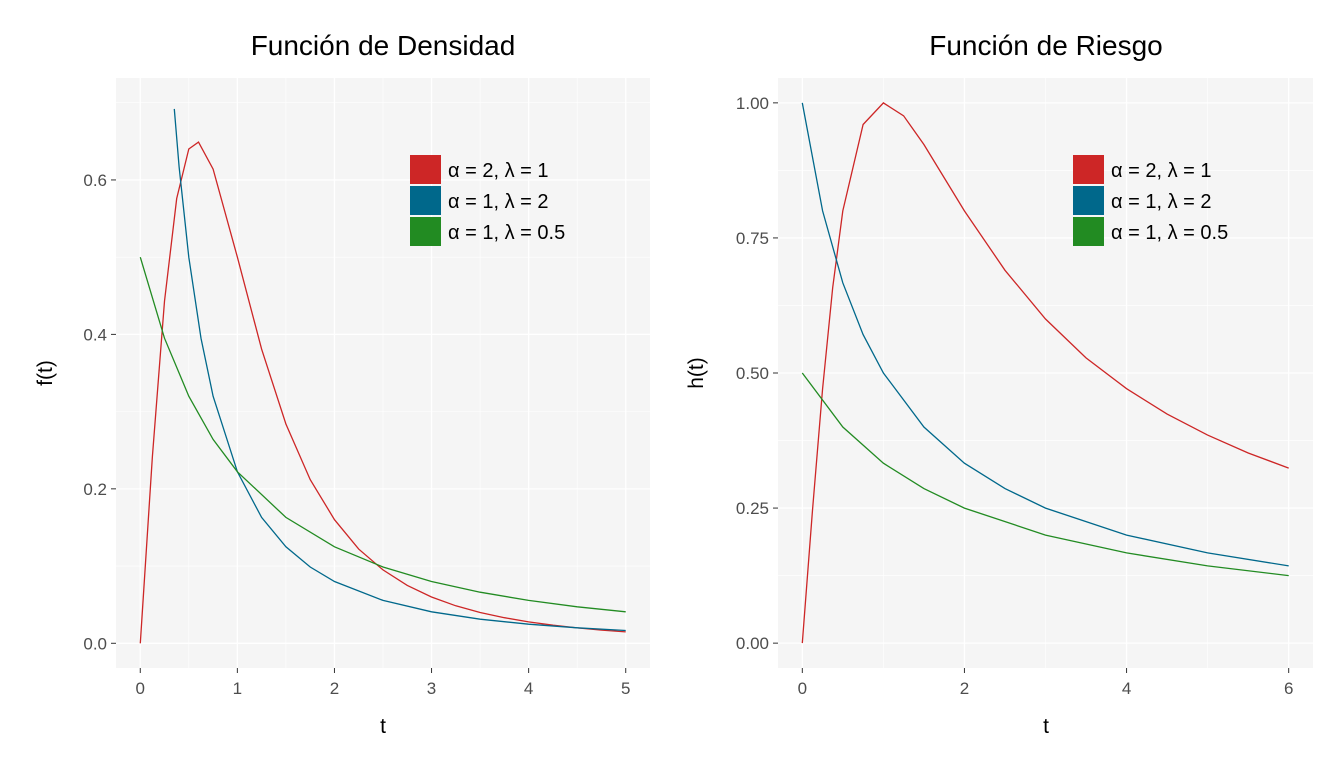 The height and width of the screenshot is (768, 1344). What do you see at coordinates (431, 688) in the screenshot?
I see `x-tick-label: 3` at bounding box center [431, 688].